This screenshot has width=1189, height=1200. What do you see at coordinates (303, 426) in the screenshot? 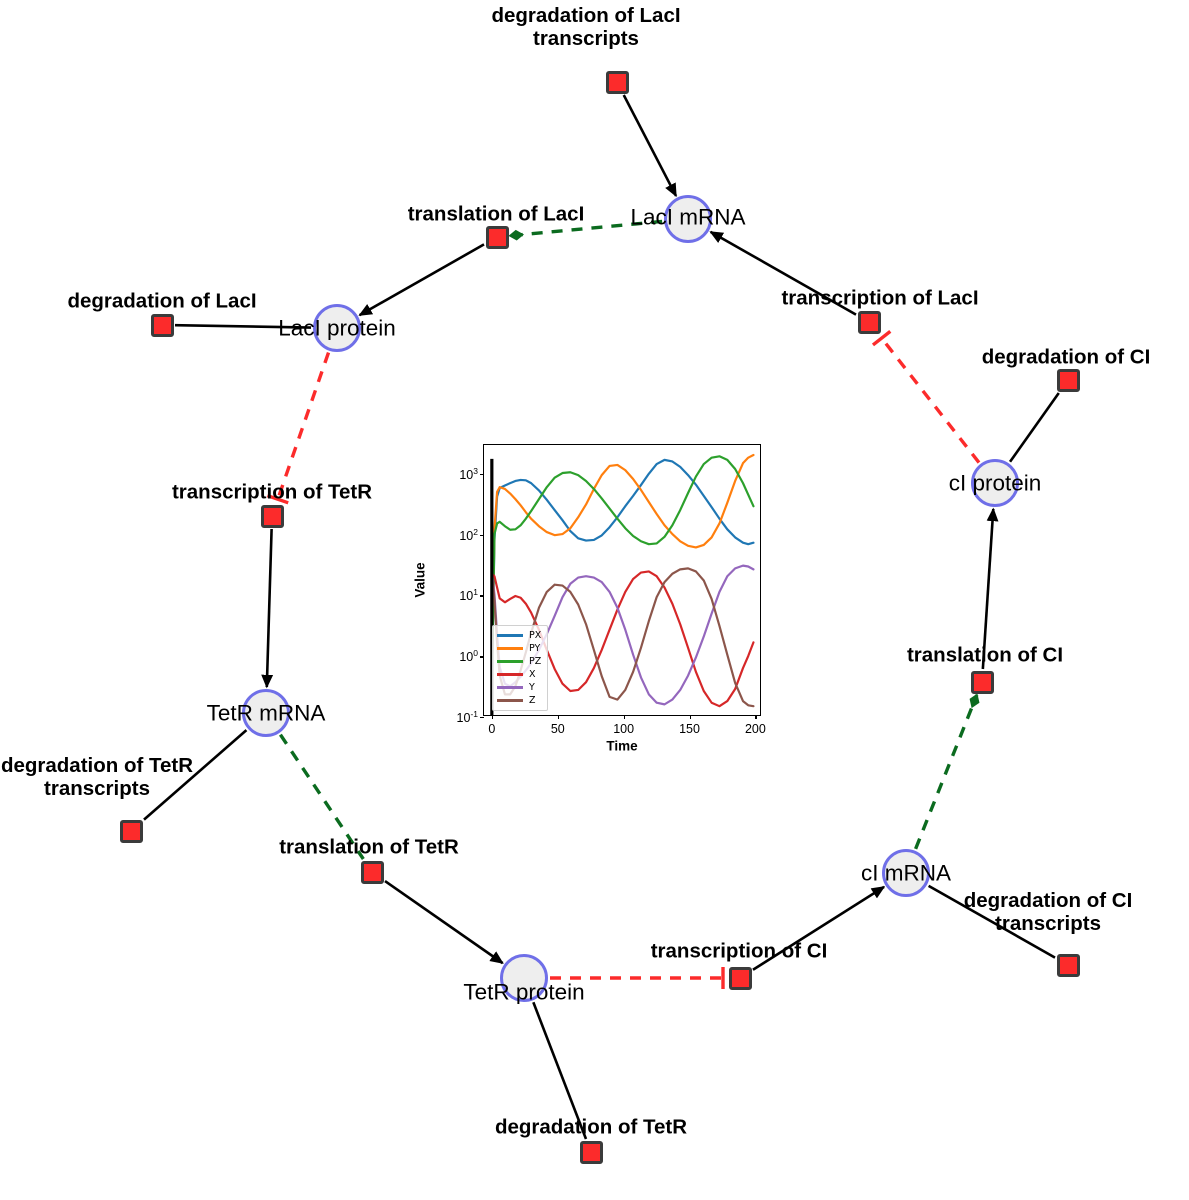
I see `edge-laci_protein-to-transcription_tetr` at bounding box center [303, 426].